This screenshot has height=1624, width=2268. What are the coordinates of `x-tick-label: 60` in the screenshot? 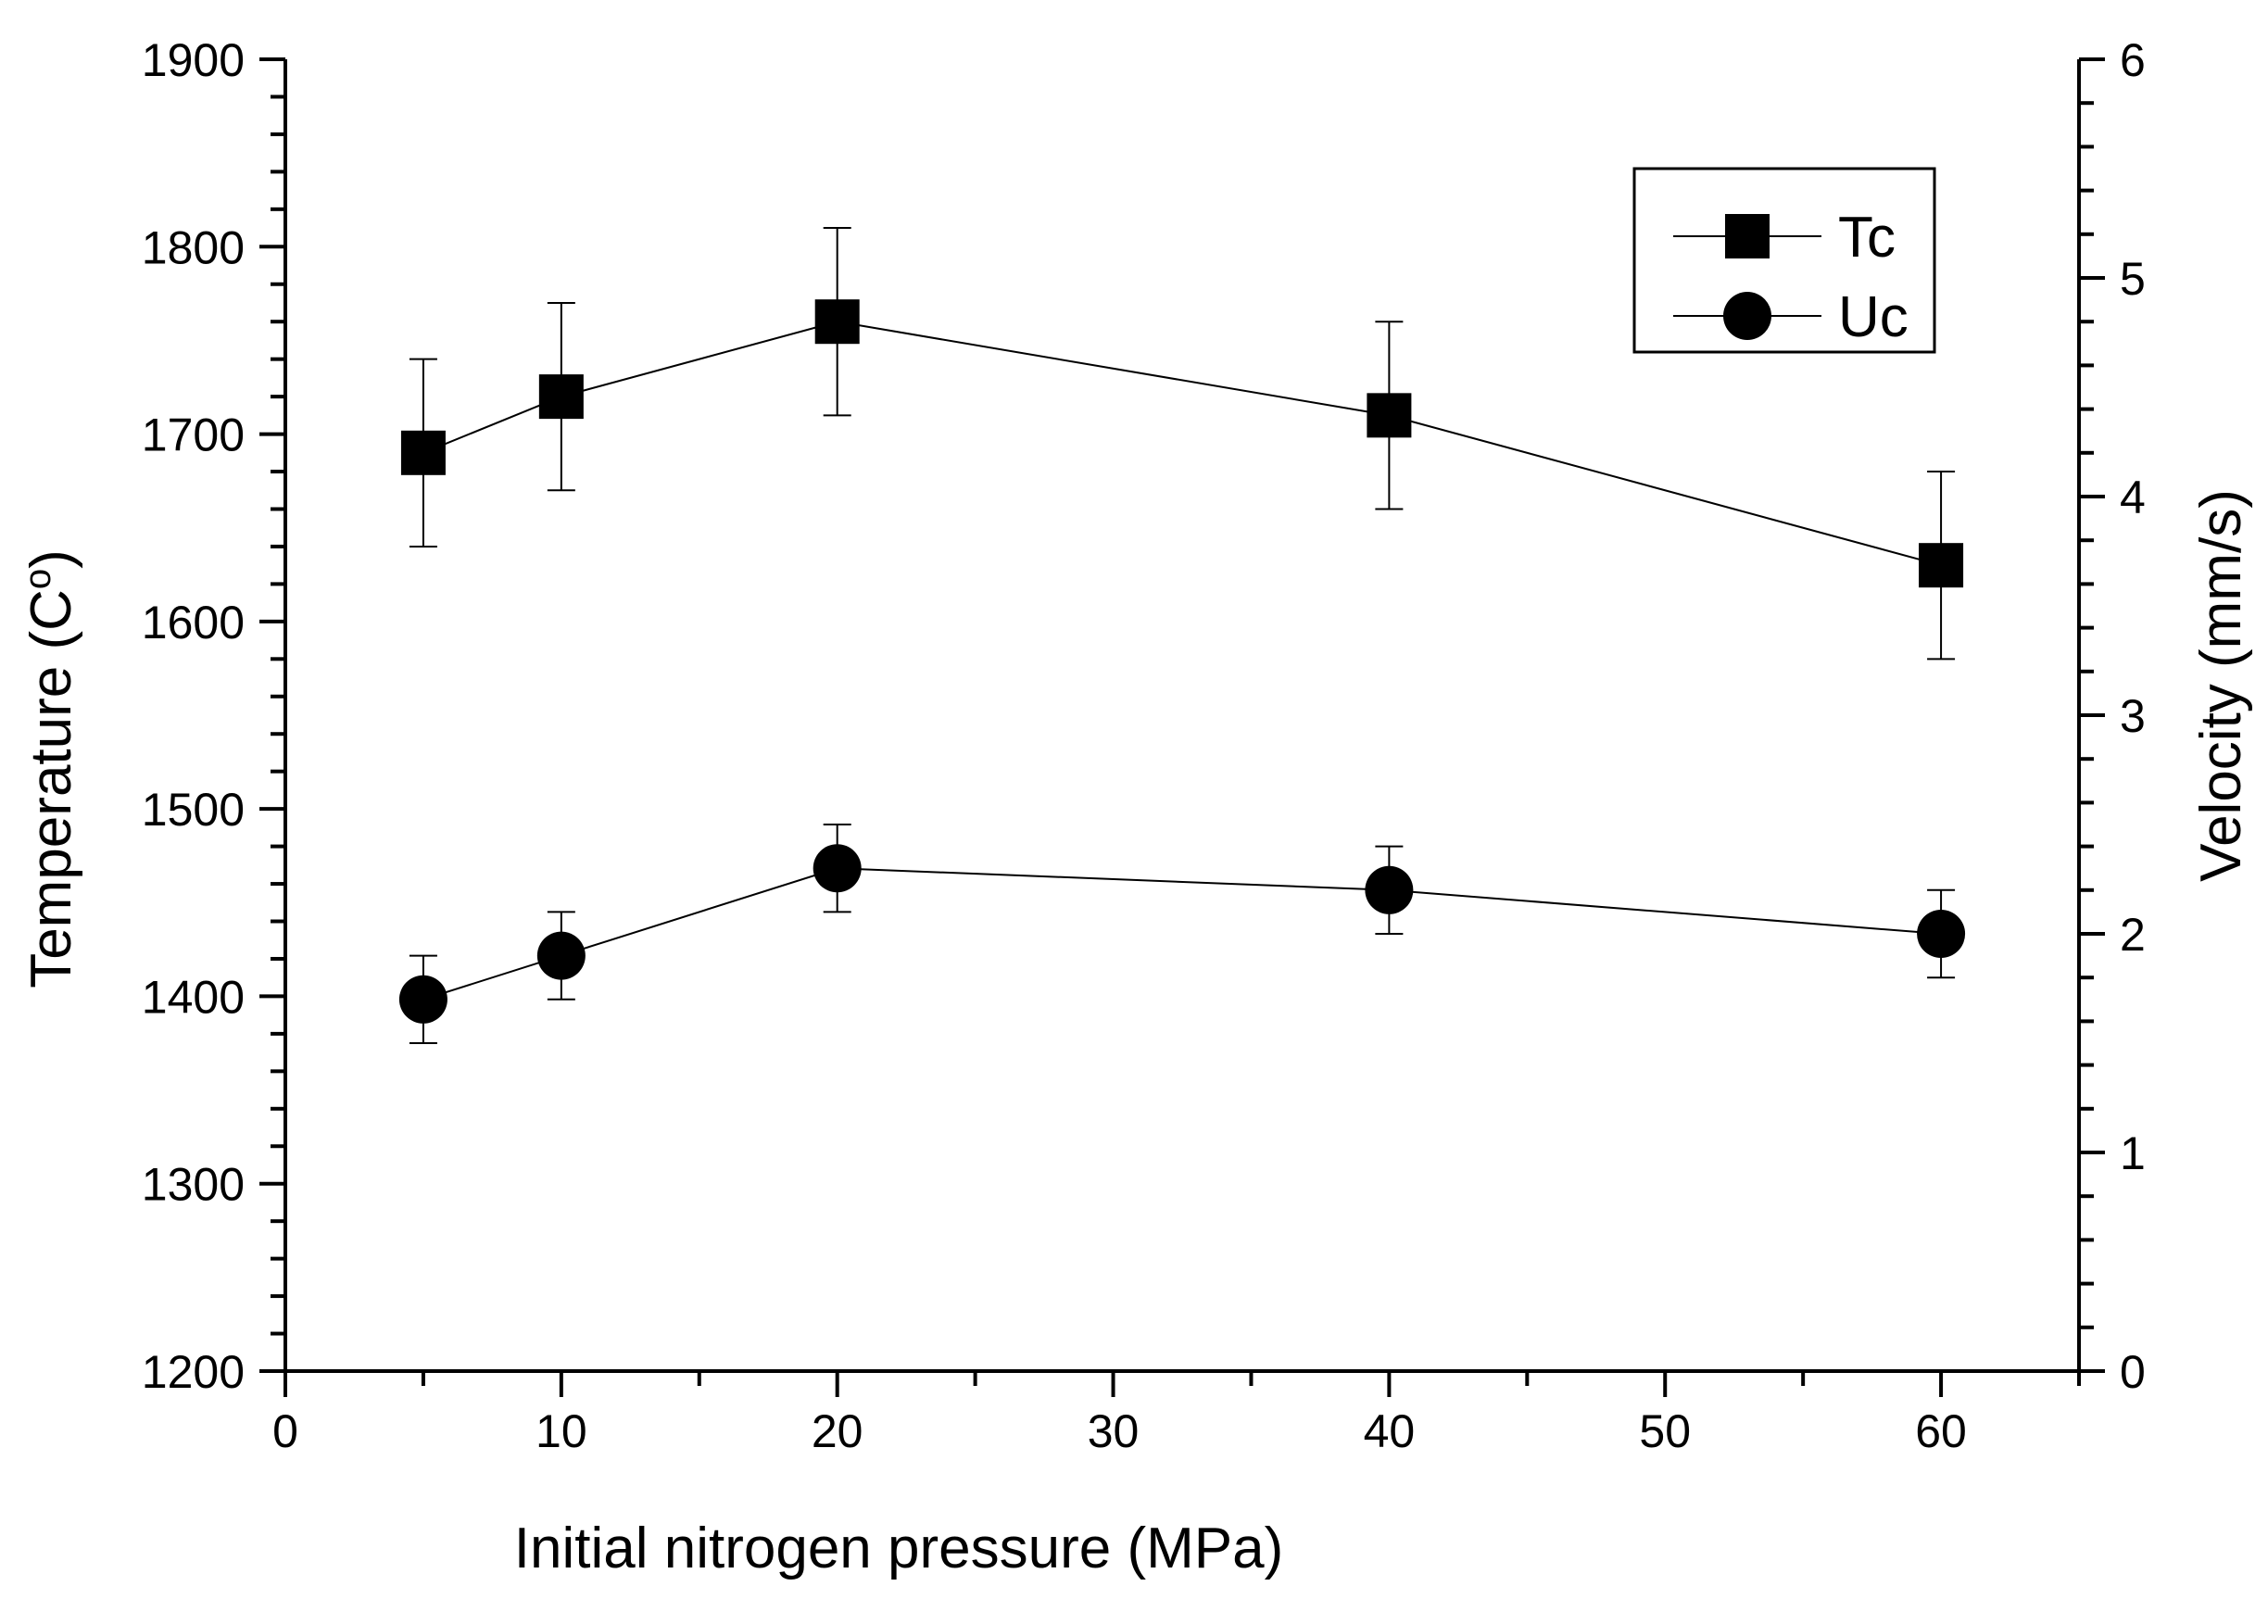 It's located at (1941, 1431).